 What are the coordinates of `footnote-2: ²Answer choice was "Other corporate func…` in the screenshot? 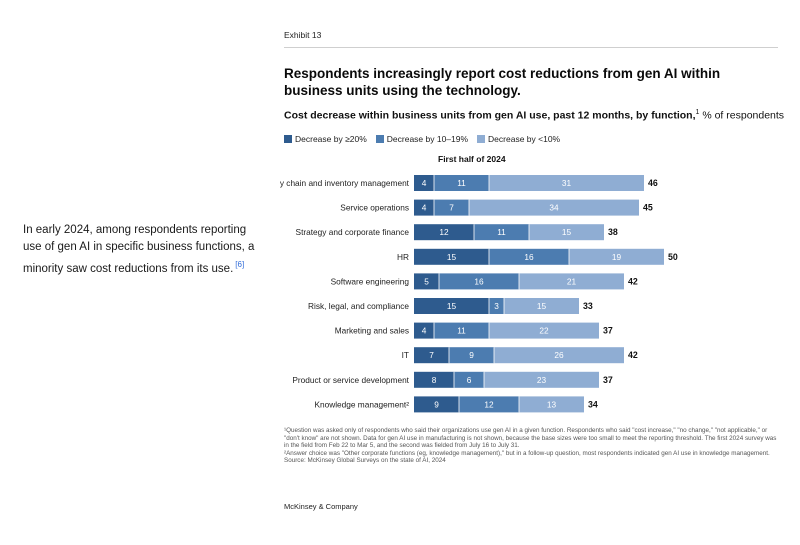 It's located at (527, 453).